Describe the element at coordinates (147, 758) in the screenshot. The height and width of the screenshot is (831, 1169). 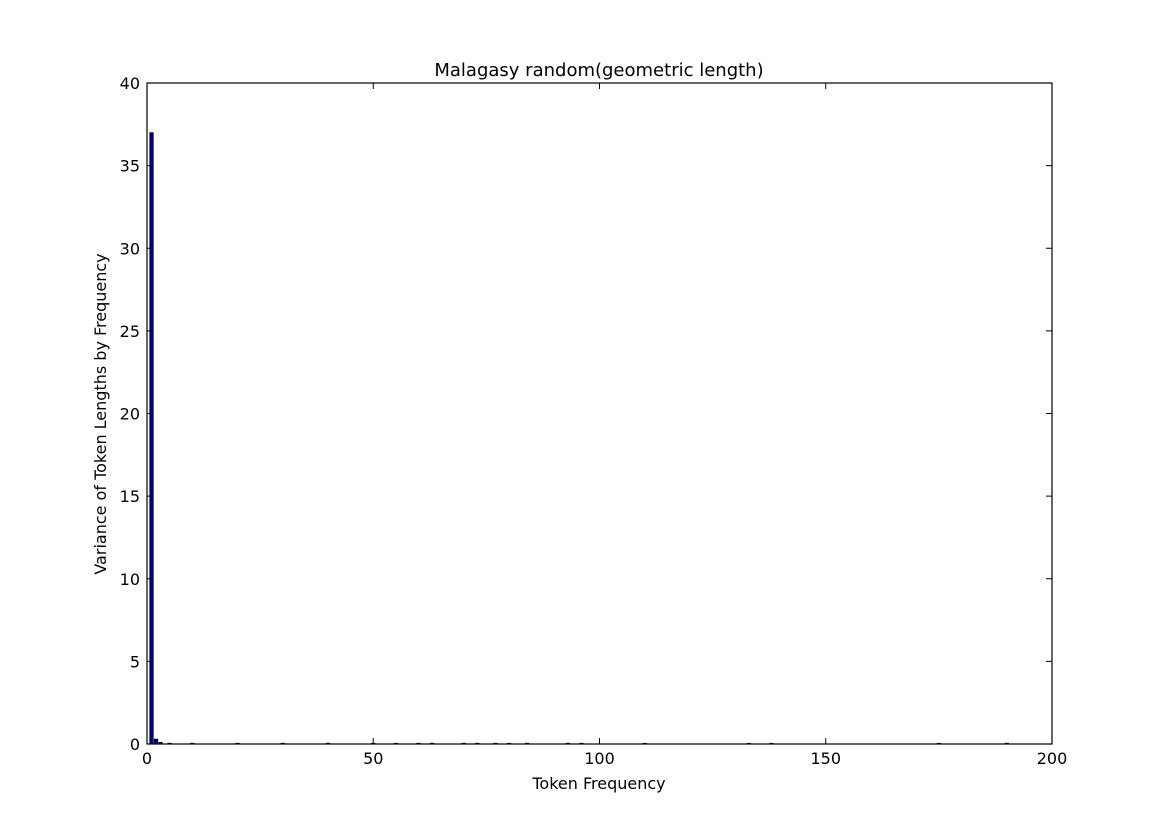
I see `x-tick-label: 0` at that location.